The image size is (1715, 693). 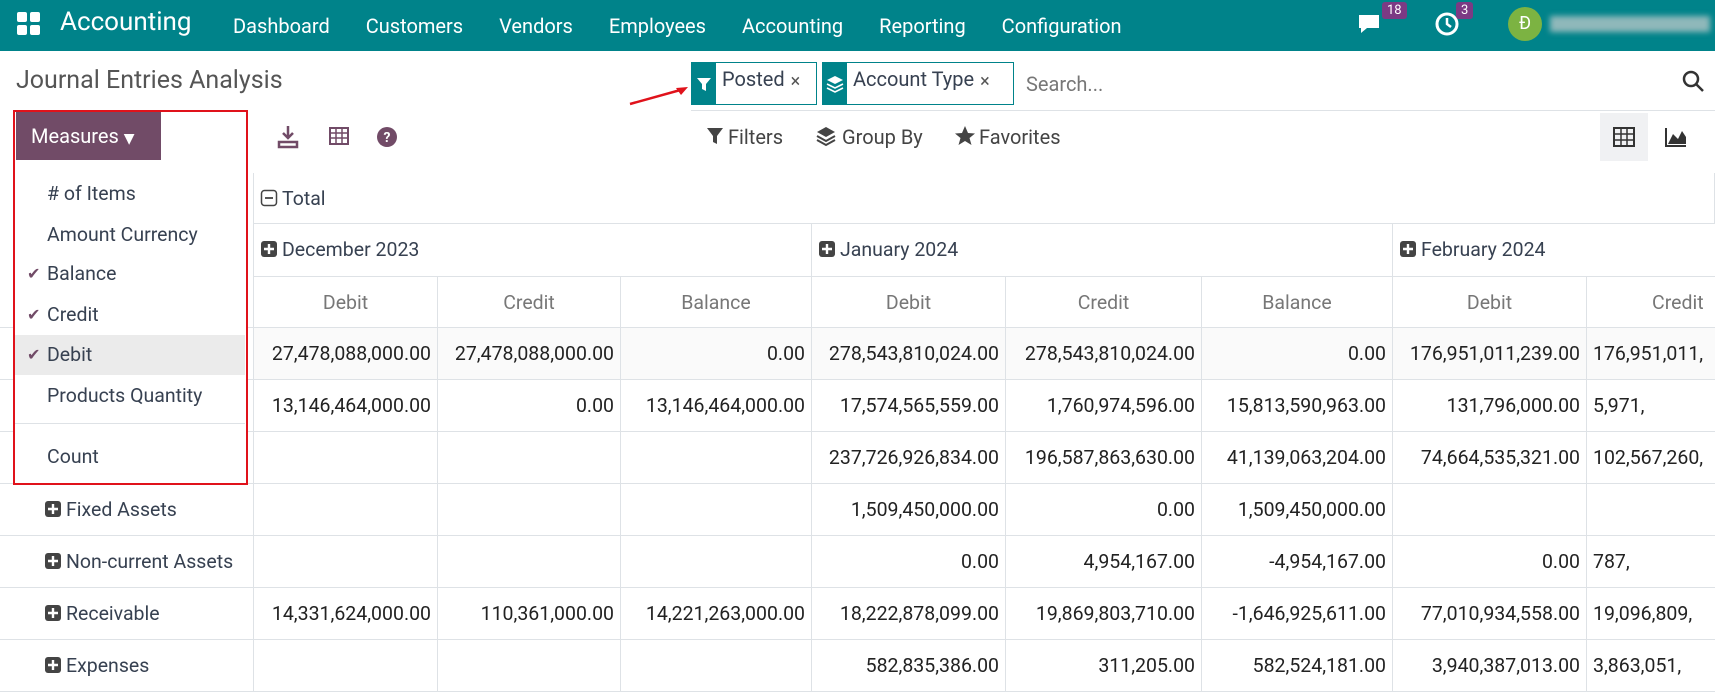 I want to click on pivot-cell: 176,951,011,239.00, so click(x=1490, y=354).